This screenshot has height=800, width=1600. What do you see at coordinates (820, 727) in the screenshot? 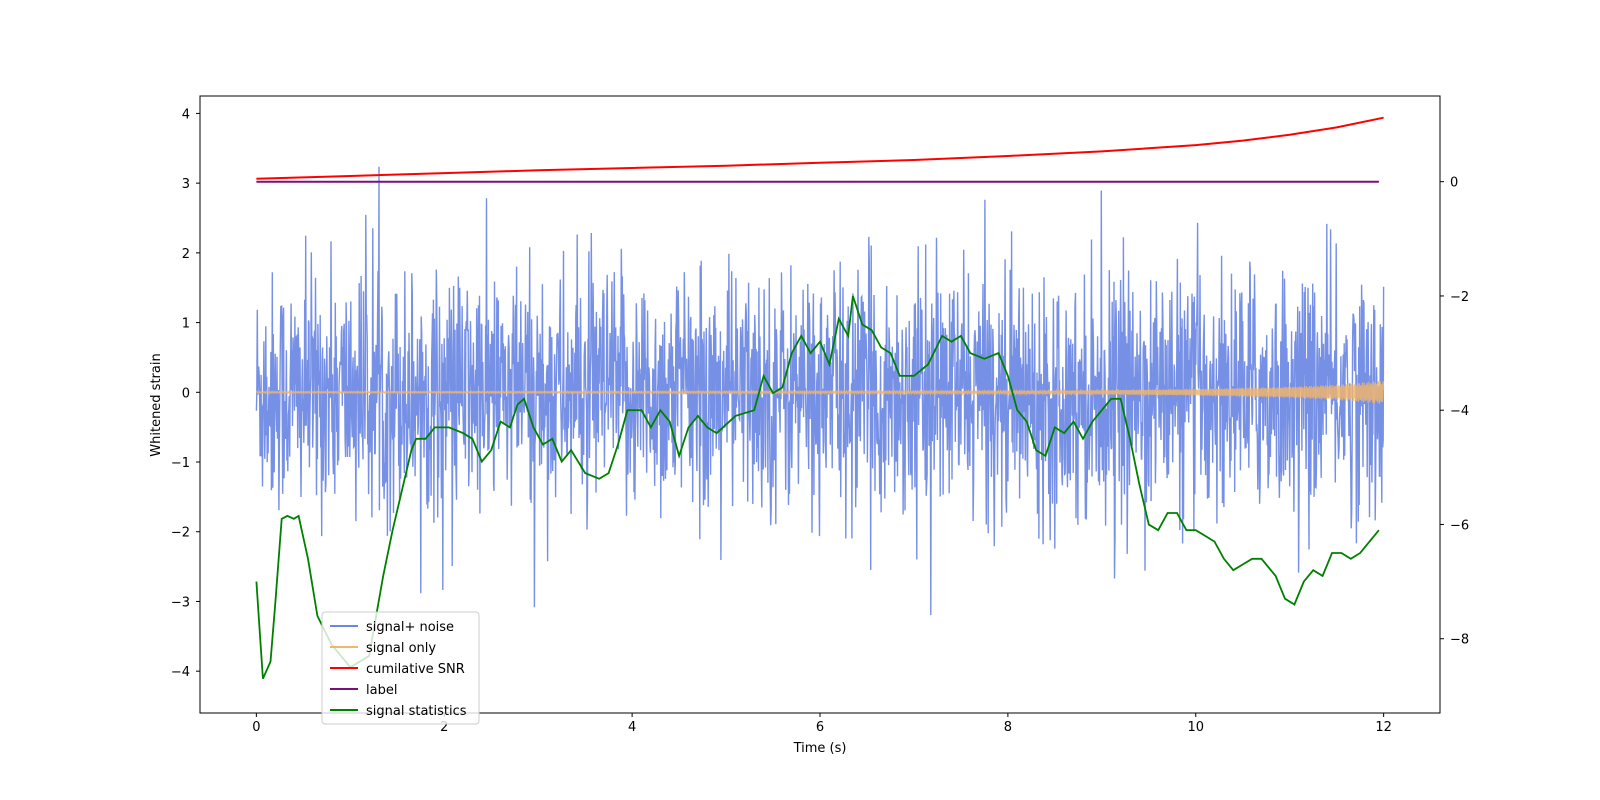
I see `x-tick-label: 6` at bounding box center [820, 727].